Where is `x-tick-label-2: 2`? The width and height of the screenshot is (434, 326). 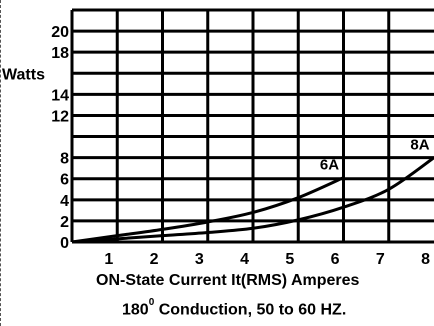
x-tick-label-2: 2 is located at coordinates (154, 259).